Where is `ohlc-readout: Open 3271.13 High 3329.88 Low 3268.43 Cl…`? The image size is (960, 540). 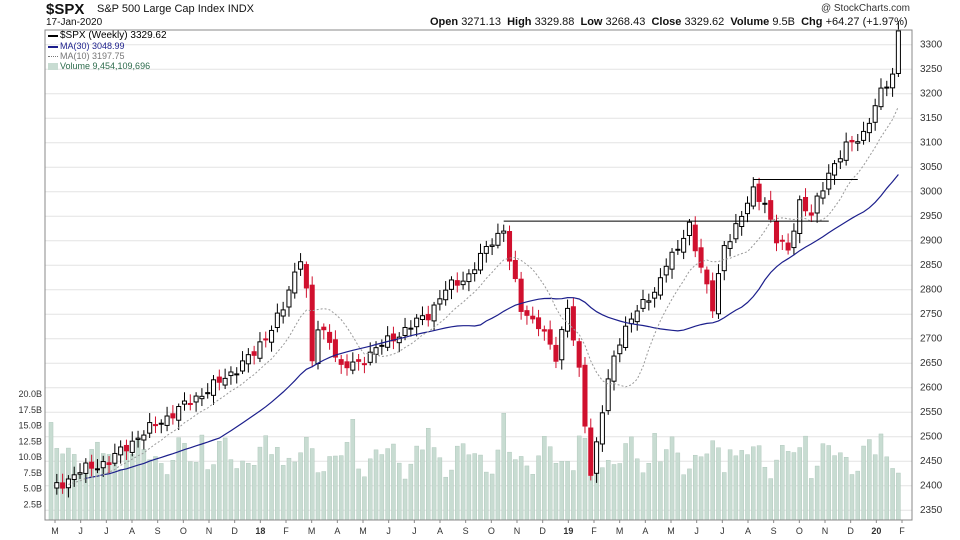
ohlc-readout: Open 3271.13 High 3329.88 Low 3268.43 Cl… is located at coordinates (669, 22).